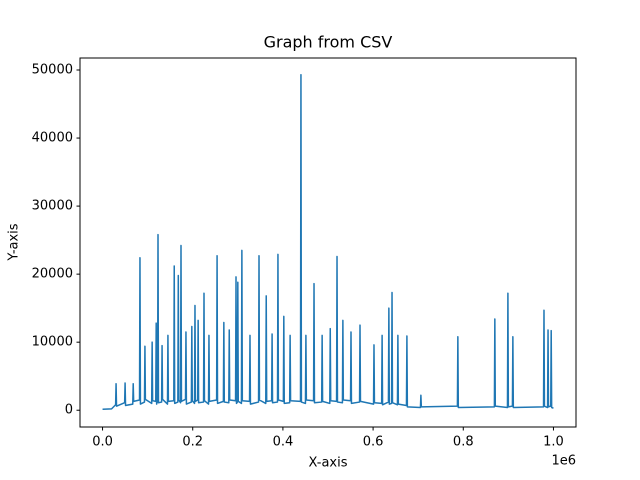 The height and width of the screenshot is (480, 640). Describe the element at coordinates (52, 70) in the screenshot. I see `y-tick-label: 50000` at that location.